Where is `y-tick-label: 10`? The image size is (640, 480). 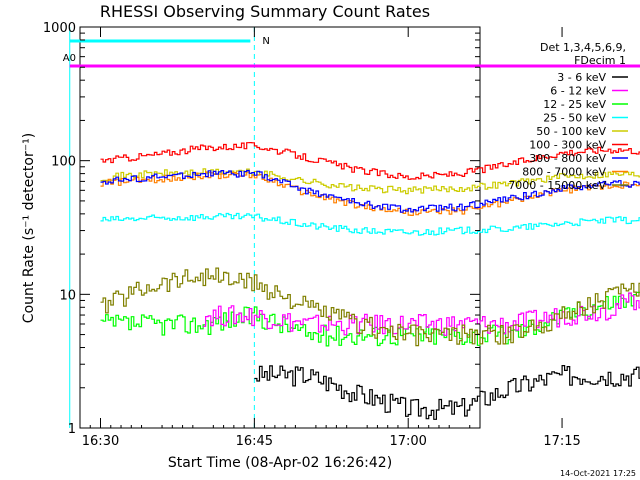 y-tick-label: 10 is located at coordinates (67, 295).